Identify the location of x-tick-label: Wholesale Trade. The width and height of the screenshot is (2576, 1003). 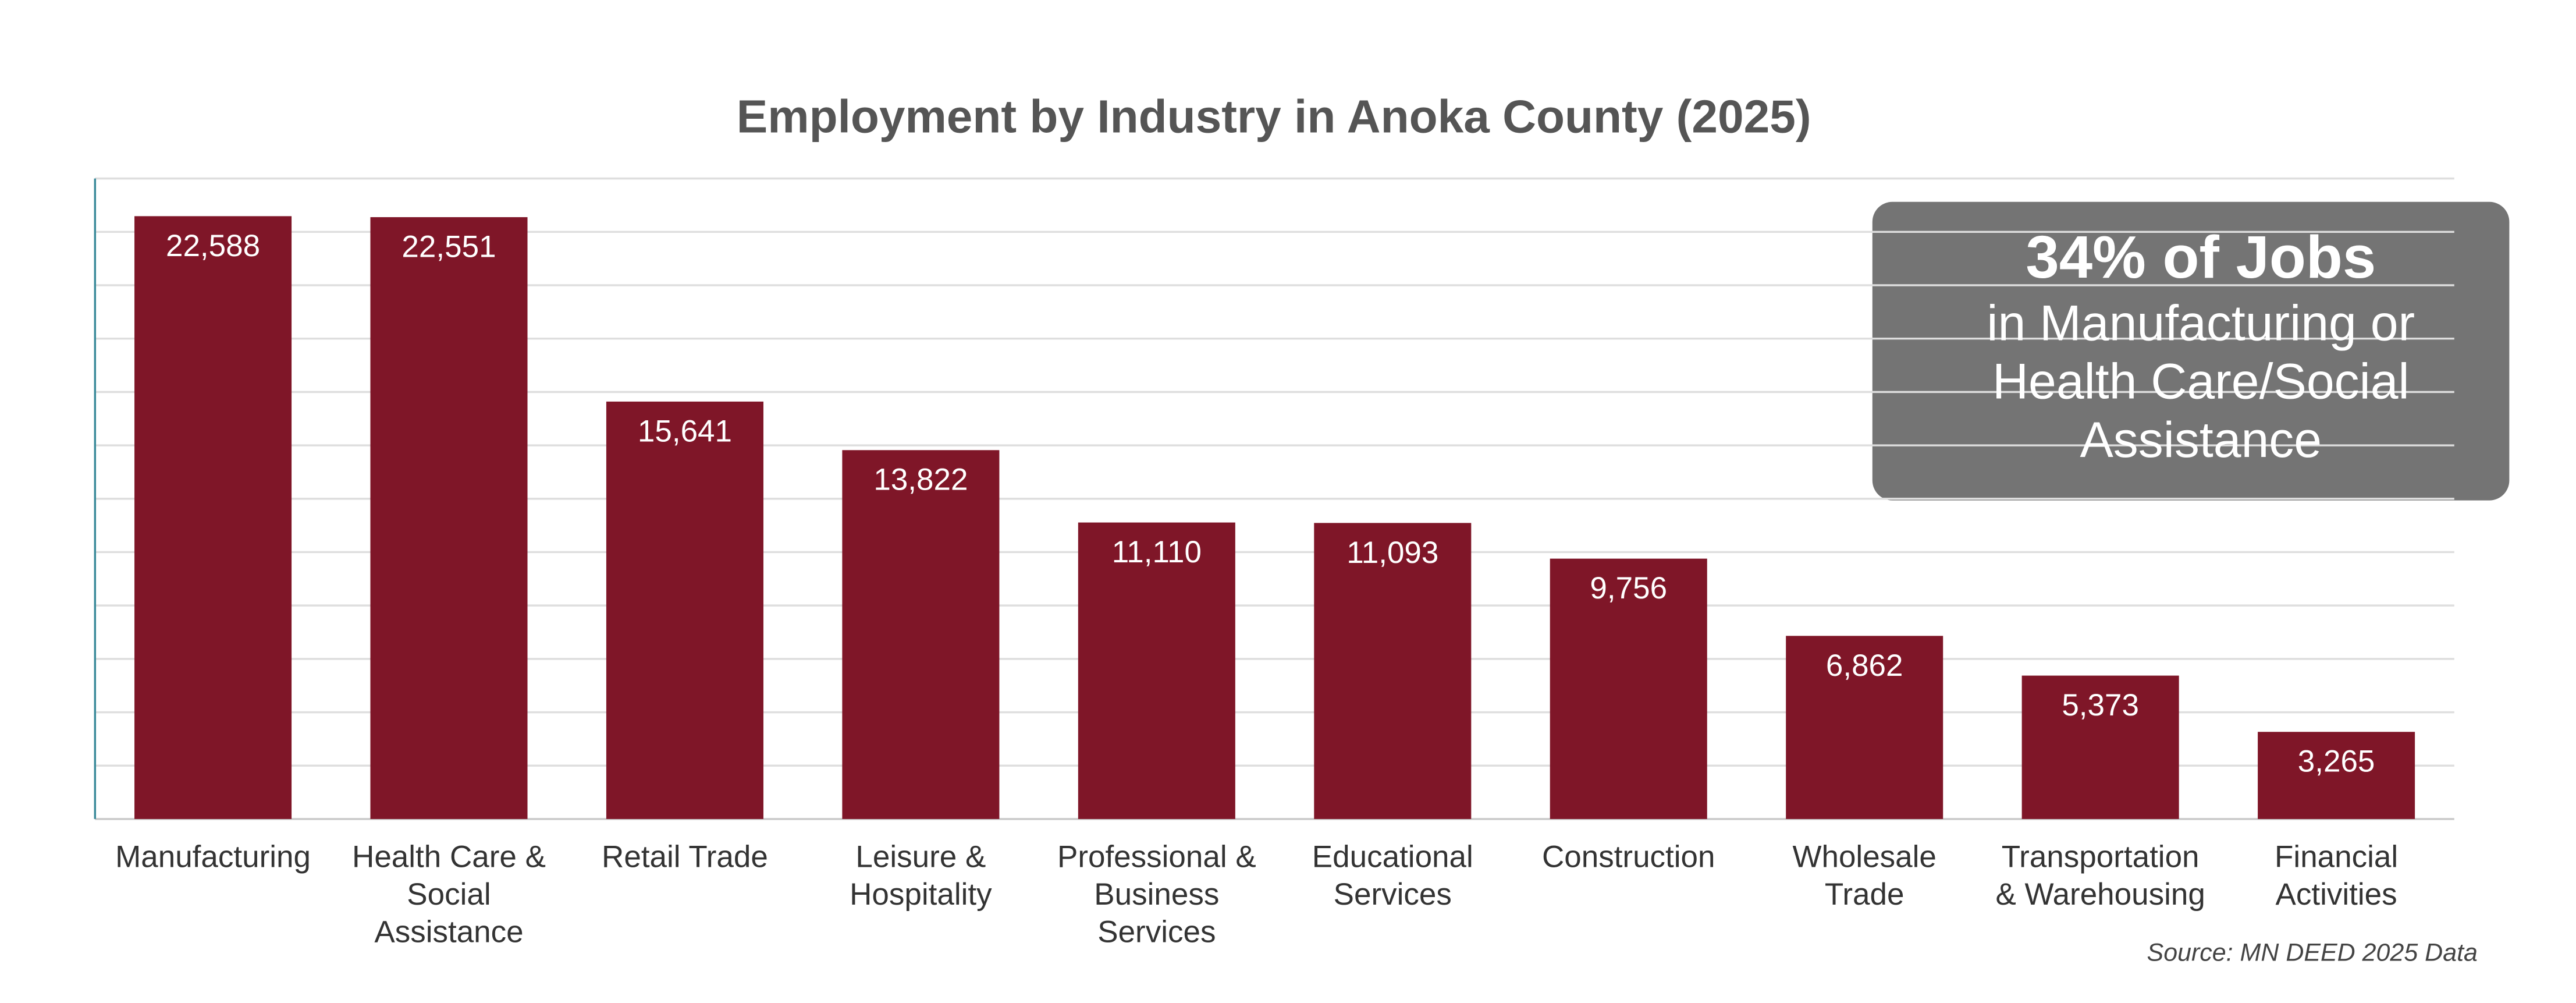
(1864, 876).